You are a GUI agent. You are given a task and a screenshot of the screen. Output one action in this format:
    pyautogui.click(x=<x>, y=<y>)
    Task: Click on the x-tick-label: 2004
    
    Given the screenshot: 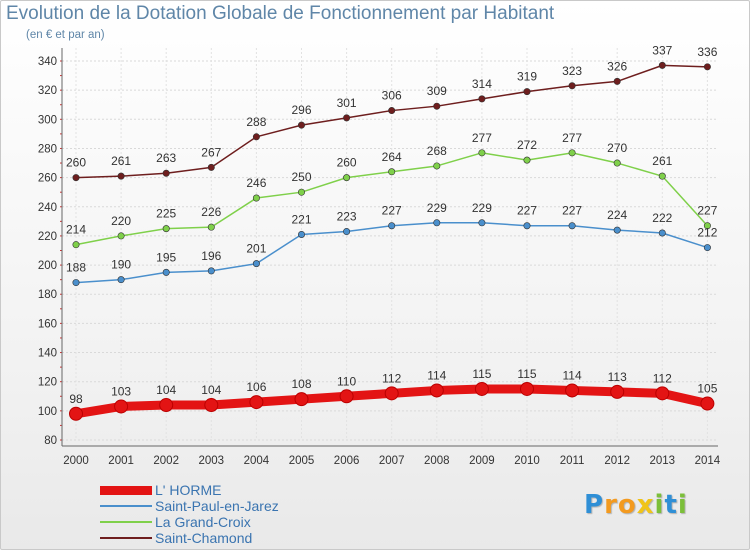 What is the action you would take?
    pyautogui.click(x=257, y=461)
    